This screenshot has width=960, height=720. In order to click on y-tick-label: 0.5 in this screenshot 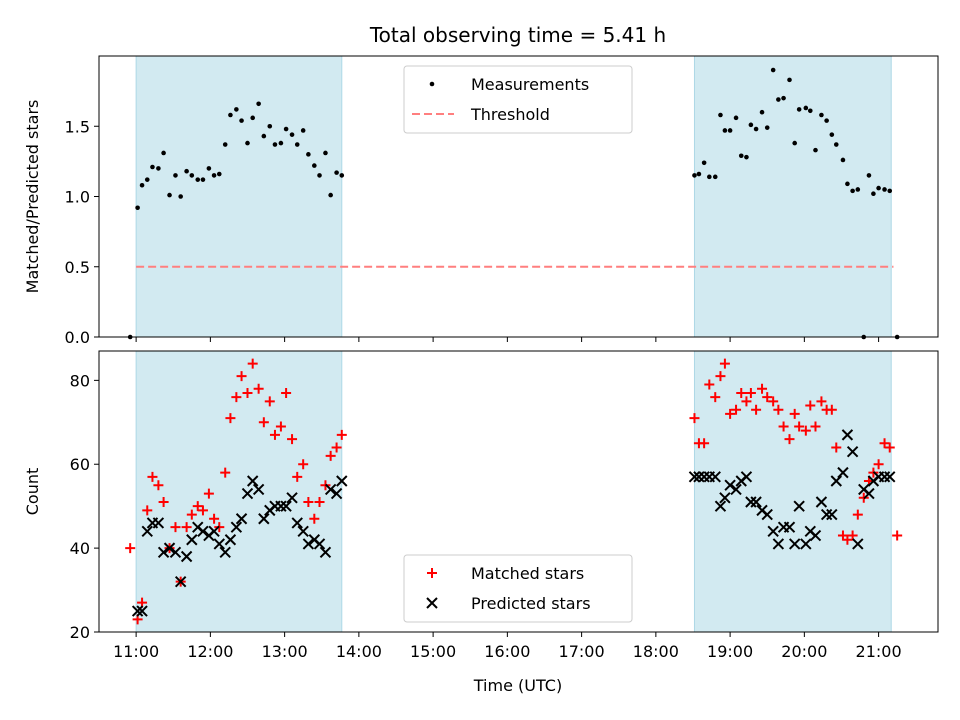, I will do `click(77, 267)`.